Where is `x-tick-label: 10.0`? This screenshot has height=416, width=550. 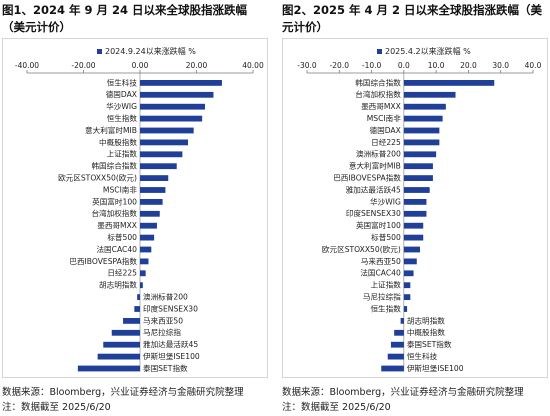 x-tick-label: 10.0 is located at coordinates (436, 65).